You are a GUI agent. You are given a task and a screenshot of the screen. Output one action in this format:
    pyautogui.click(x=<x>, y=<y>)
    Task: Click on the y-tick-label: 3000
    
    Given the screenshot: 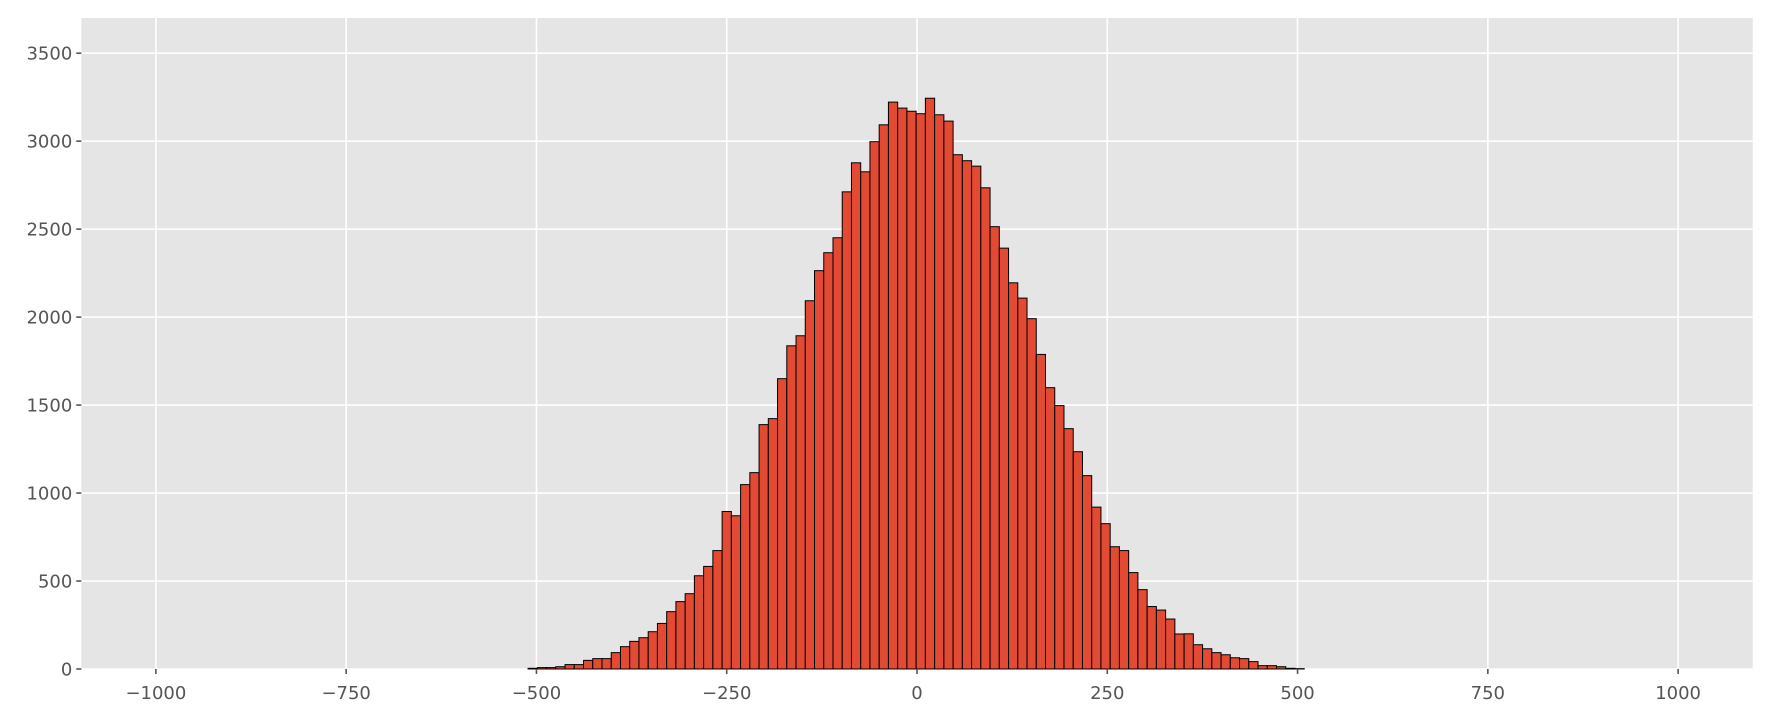 What is the action you would take?
    pyautogui.click(x=49, y=142)
    